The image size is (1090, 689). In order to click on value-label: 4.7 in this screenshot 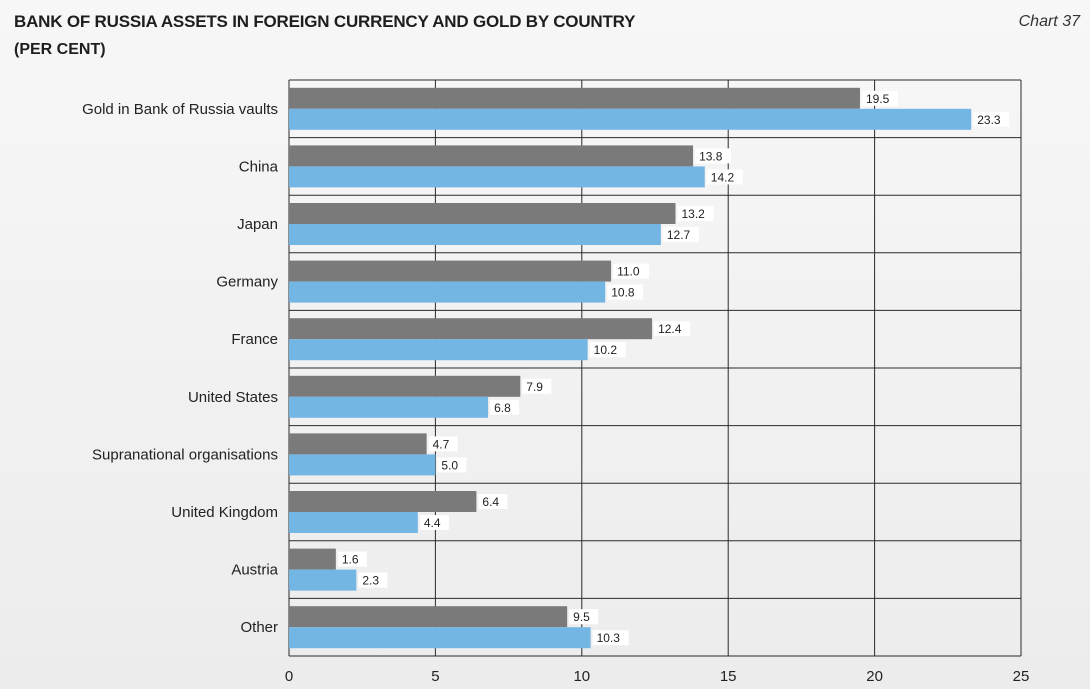, I will do `click(441, 444)`.